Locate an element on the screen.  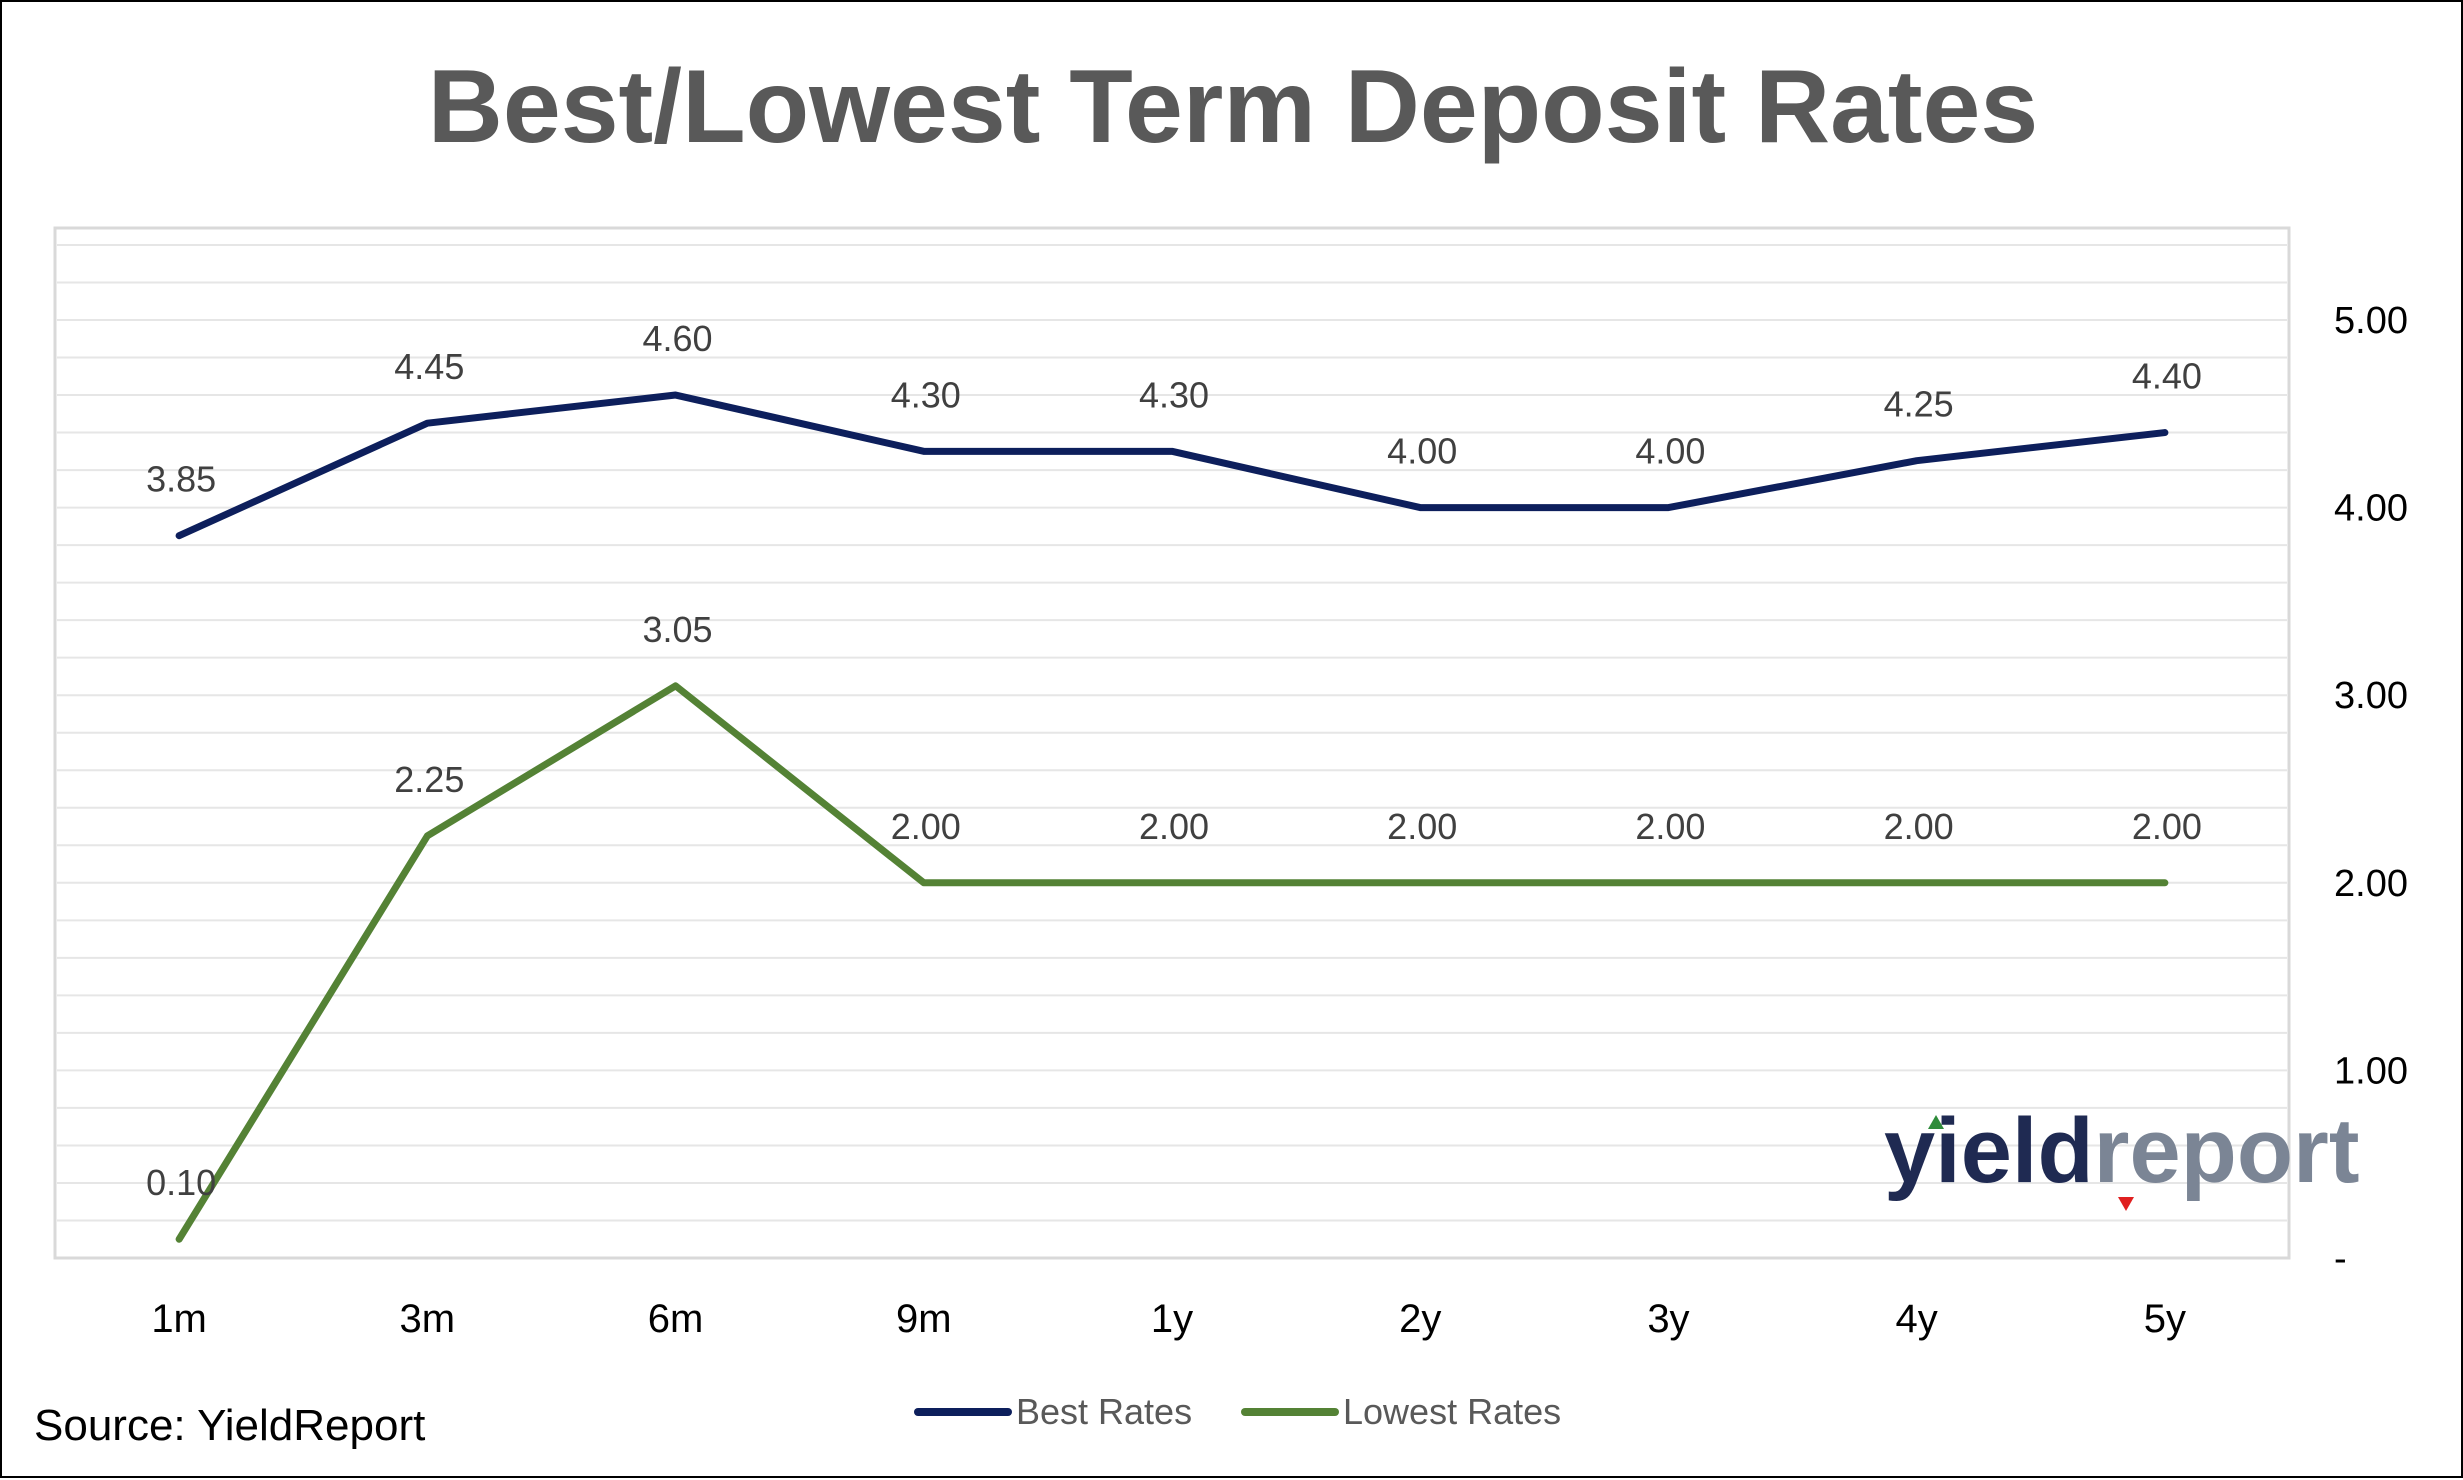
x-tick-label: 2y is located at coordinates (1420, 1319).